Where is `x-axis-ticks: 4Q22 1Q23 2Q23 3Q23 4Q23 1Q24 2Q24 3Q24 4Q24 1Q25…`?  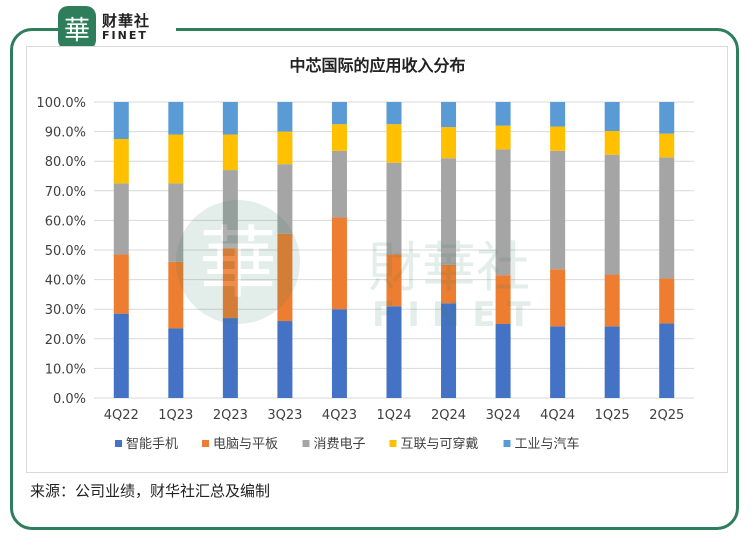 x-axis-ticks: 4Q22 1Q23 2Q23 3Q23 4Q23 1Q24 2Q24 3Q24 4Q24 1Q25… is located at coordinates (394, 415).